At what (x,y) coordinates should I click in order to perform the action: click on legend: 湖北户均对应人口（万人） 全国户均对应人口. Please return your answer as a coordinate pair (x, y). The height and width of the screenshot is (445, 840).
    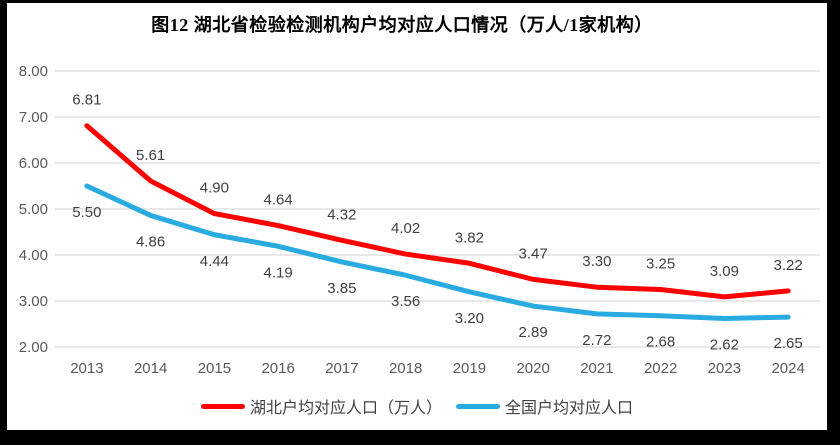
    Looking at the image, I should click on (417, 406).